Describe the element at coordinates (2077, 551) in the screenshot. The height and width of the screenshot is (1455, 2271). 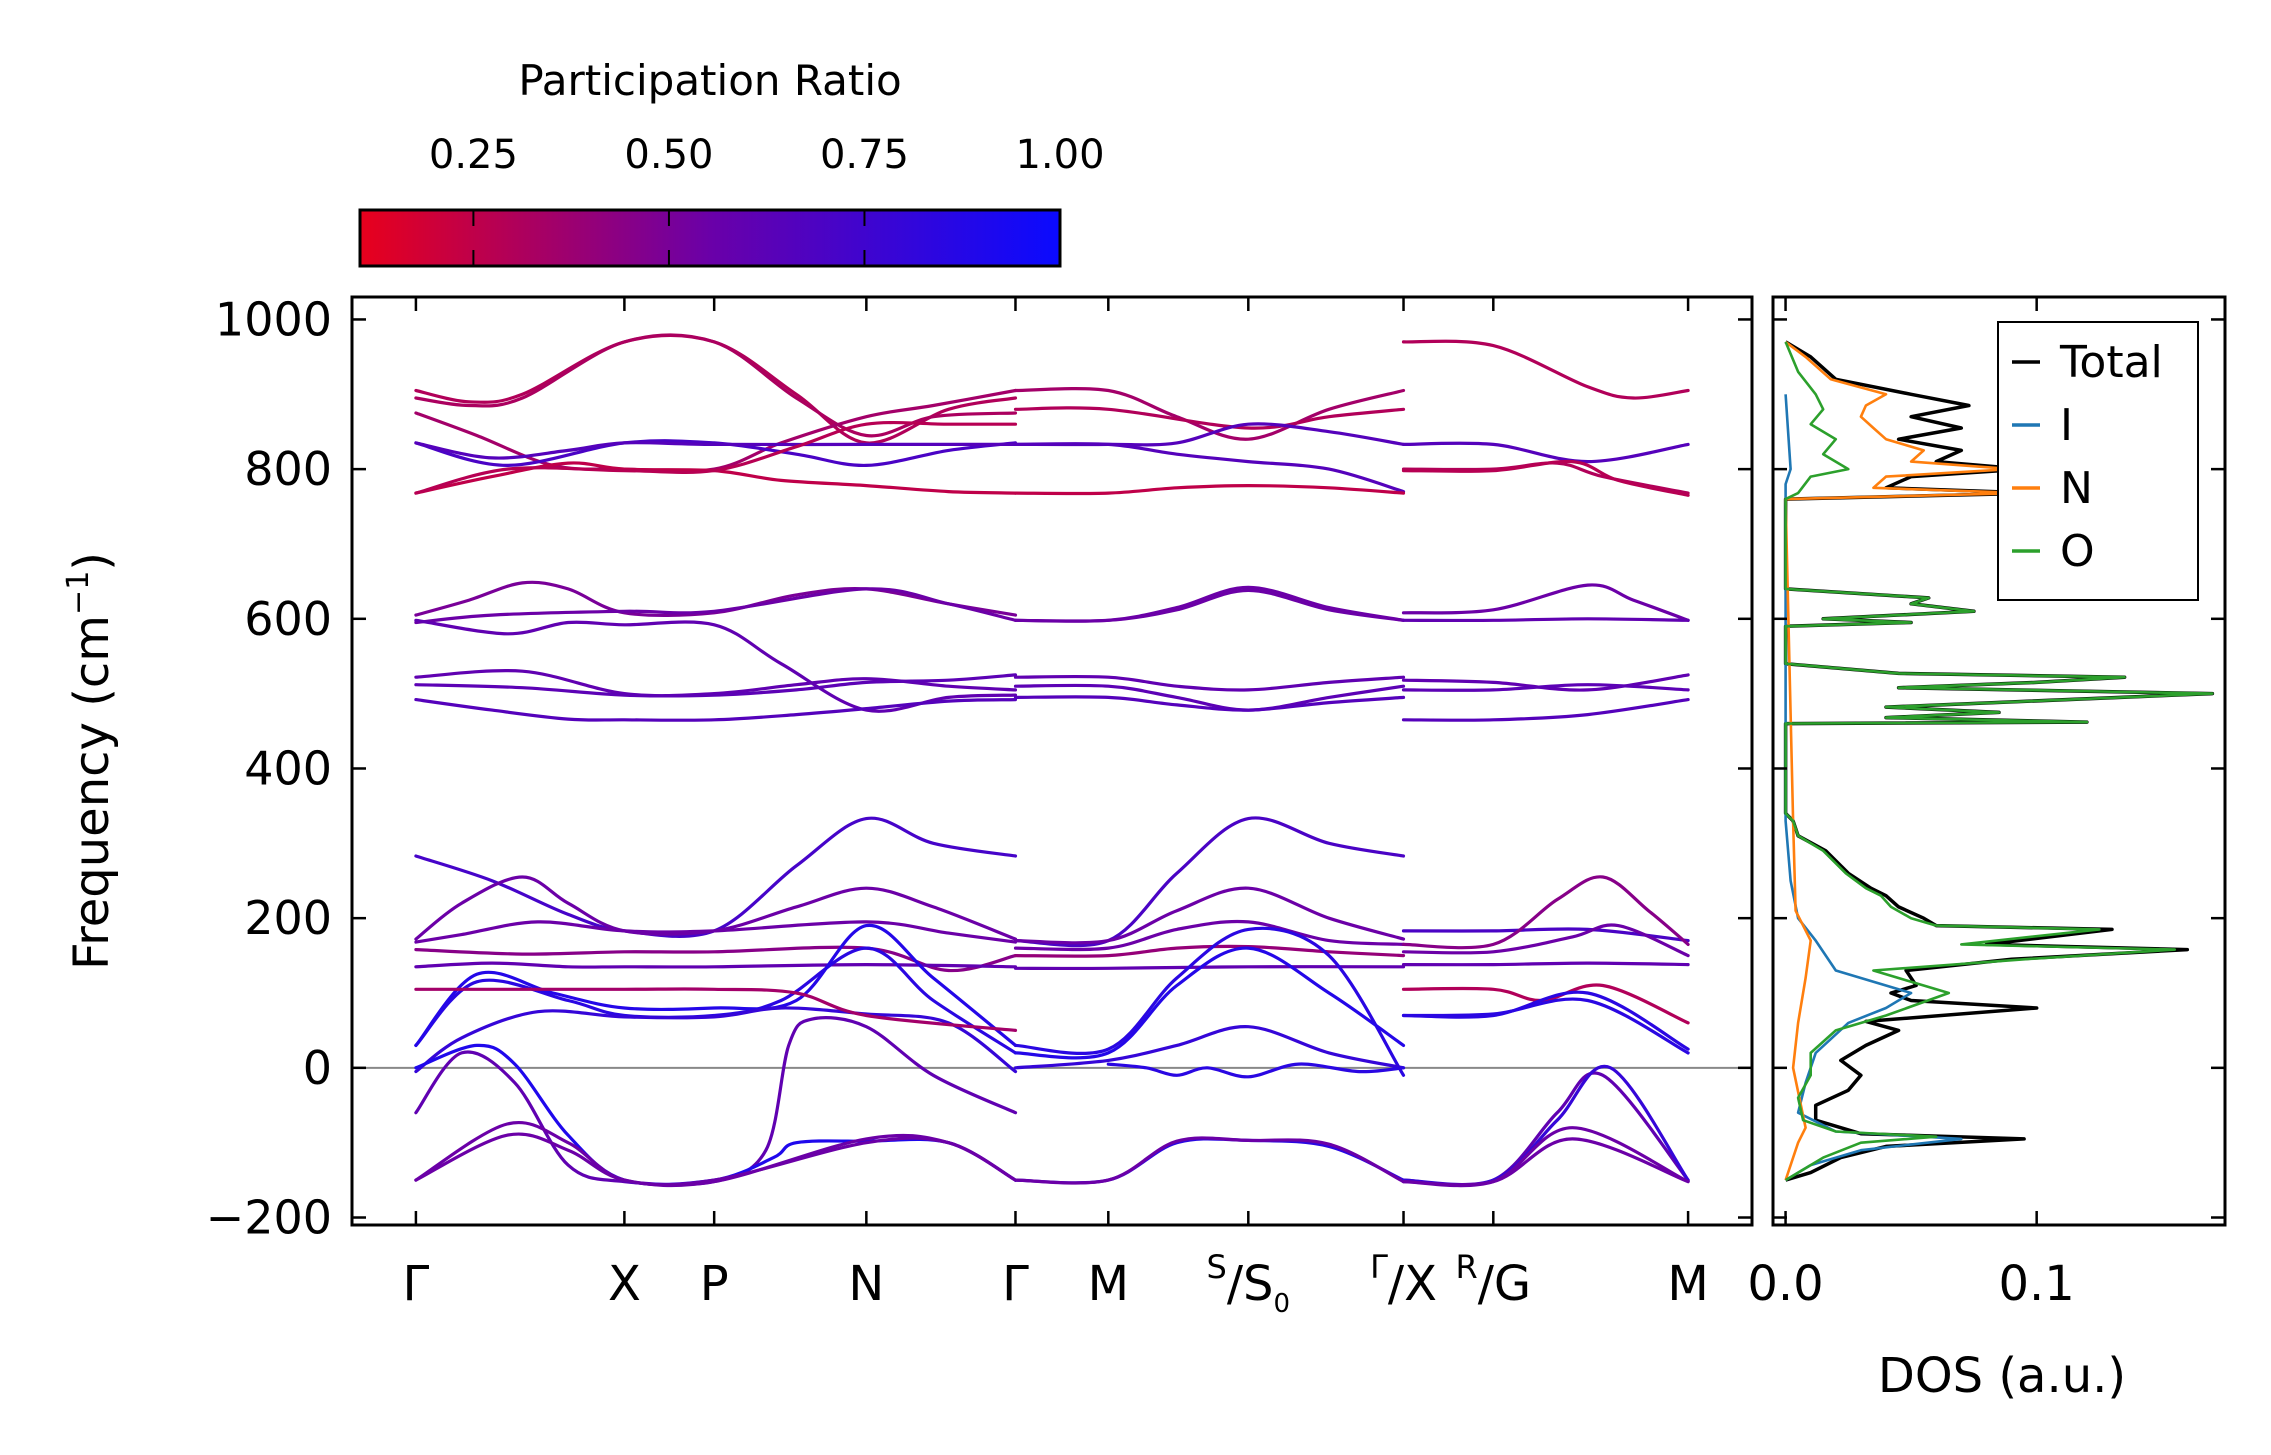
I see `legend-label: O` at that location.